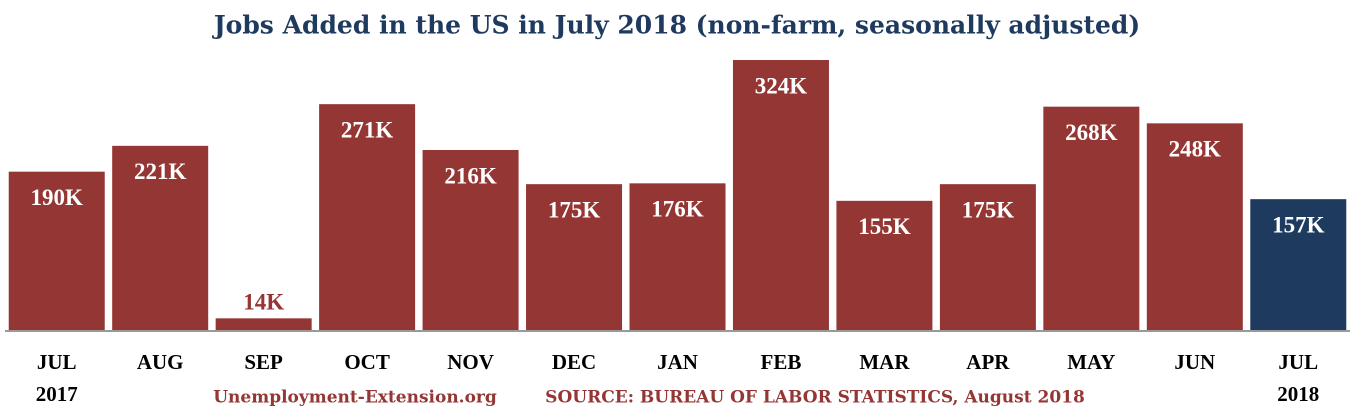 This screenshot has width=1354, height=416. What do you see at coordinates (1091, 362) in the screenshot?
I see `x-tick-label: MAY` at bounding box center [1091, 362].